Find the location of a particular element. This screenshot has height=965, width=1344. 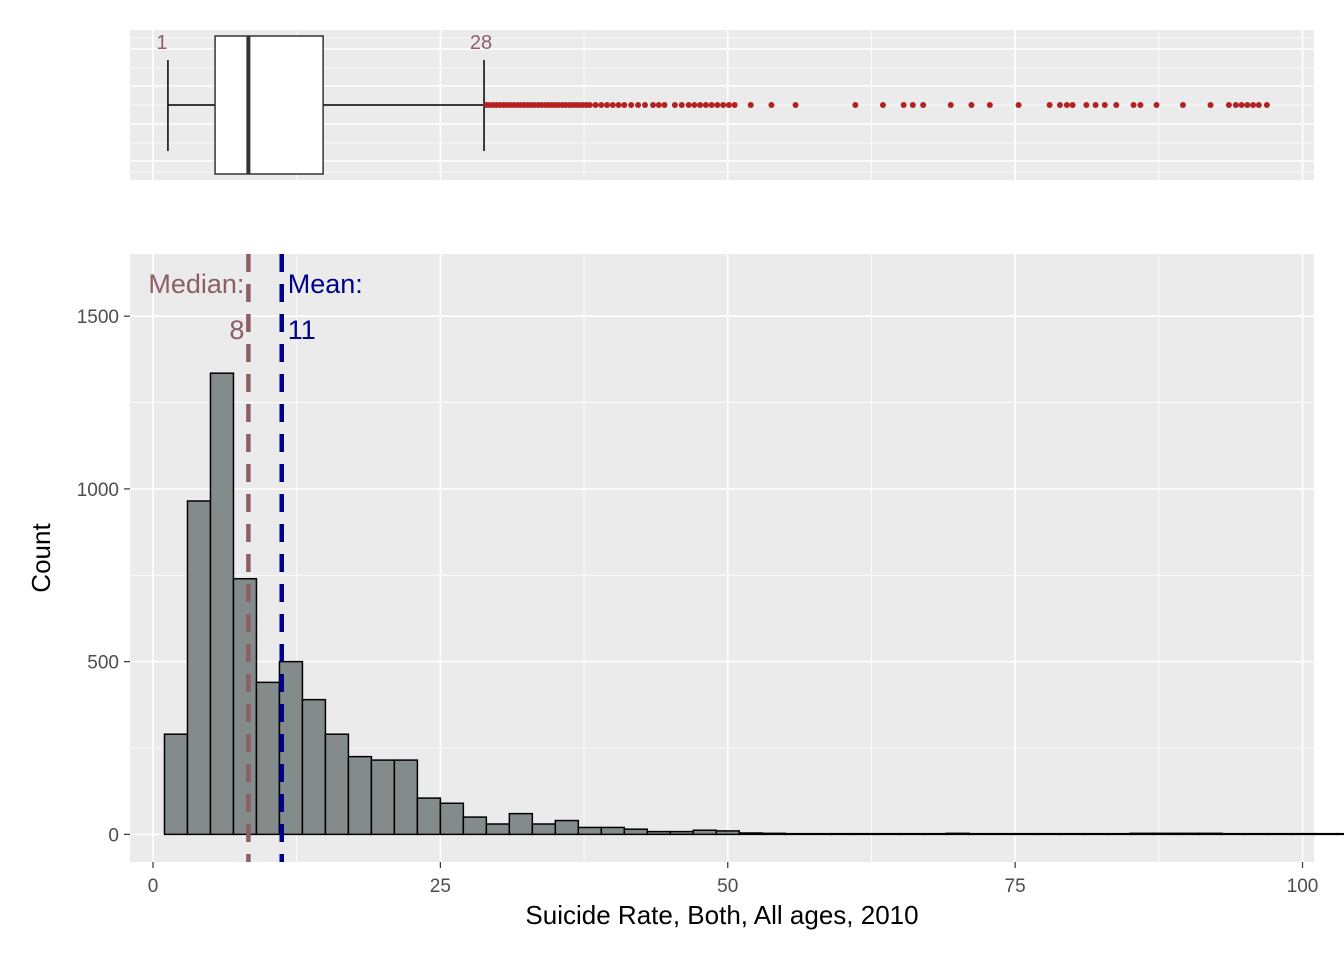

x-tick-label: 0 is located at coordinates (153, 886).